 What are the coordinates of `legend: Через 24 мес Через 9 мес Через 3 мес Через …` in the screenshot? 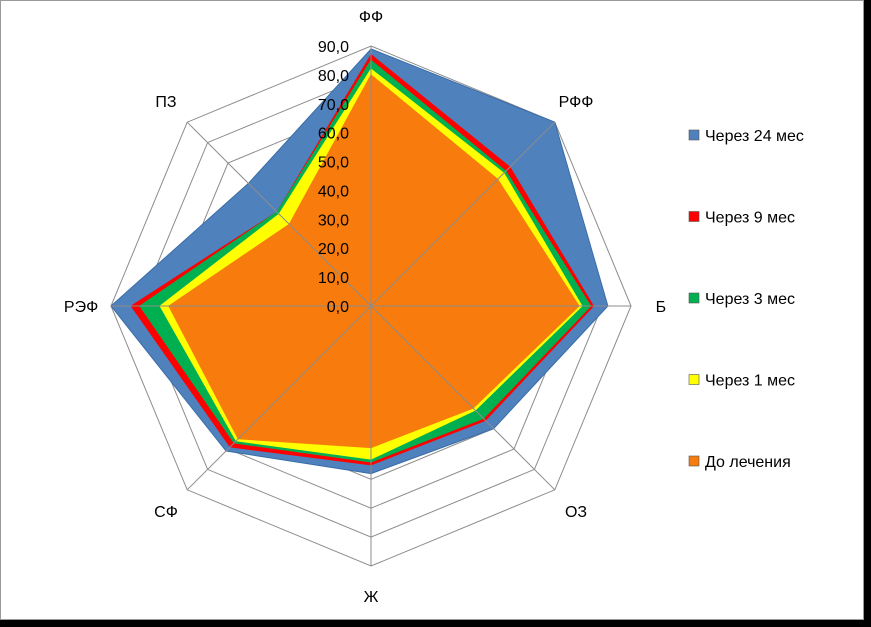 It's located at (746, 299).